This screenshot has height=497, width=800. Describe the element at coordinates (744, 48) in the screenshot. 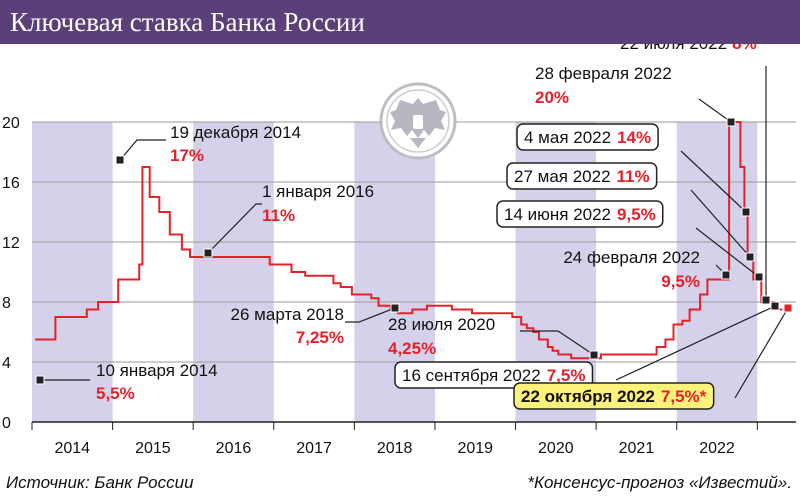

I see `annotation-value: 8%` at that location.